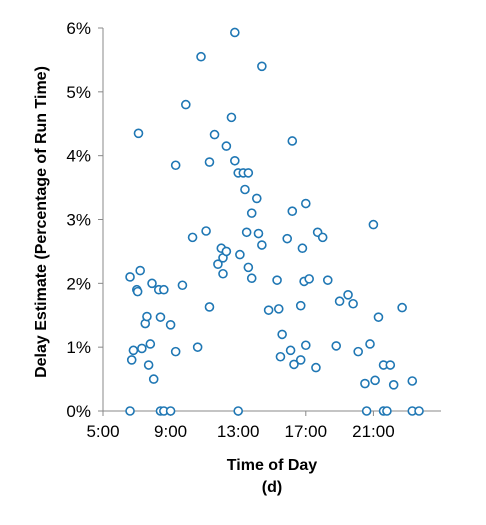  Describe the element at coordinates (272, 487) in the screenshot. I see `chart-subtitle: (d)` at that location.